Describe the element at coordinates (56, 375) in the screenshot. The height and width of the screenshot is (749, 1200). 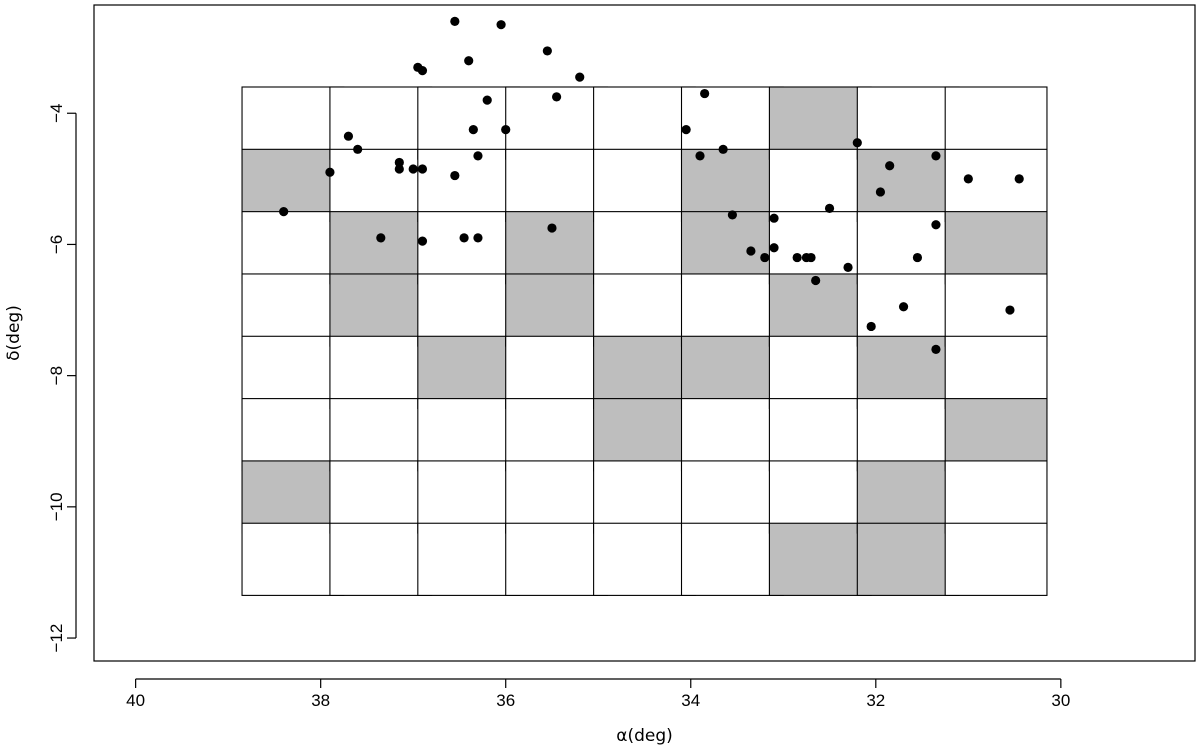
I see `y-tick-label: −8` at that location.